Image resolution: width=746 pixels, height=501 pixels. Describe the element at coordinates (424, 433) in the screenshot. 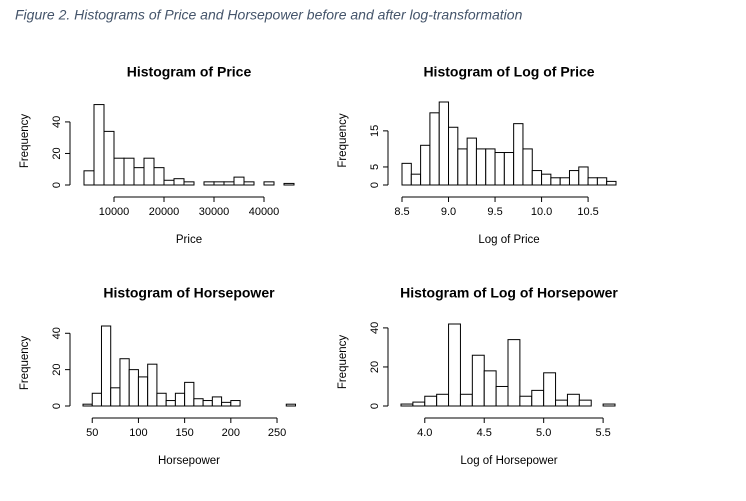

I see `x-tick-label: 4.0` at that location.